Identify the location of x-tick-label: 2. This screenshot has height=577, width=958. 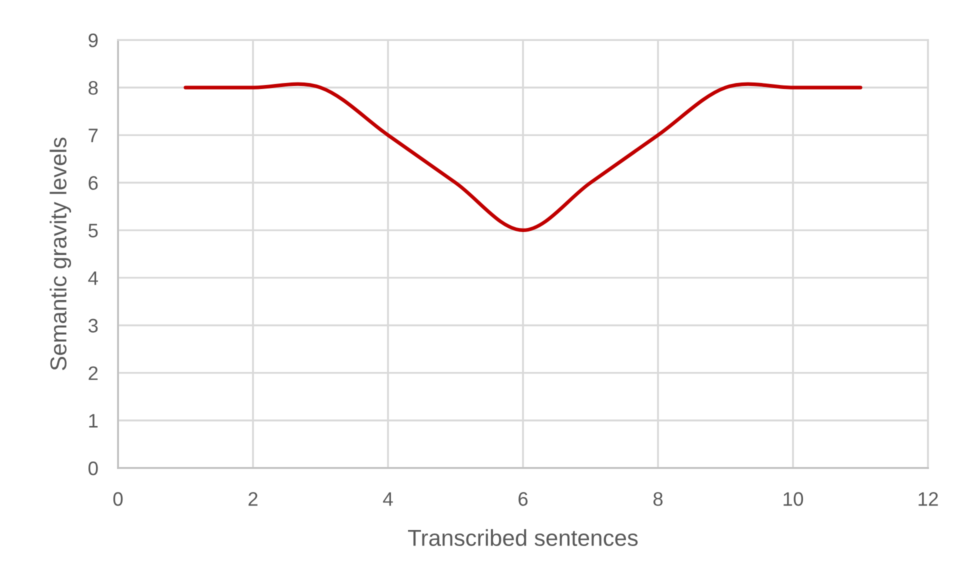
(253, 499).